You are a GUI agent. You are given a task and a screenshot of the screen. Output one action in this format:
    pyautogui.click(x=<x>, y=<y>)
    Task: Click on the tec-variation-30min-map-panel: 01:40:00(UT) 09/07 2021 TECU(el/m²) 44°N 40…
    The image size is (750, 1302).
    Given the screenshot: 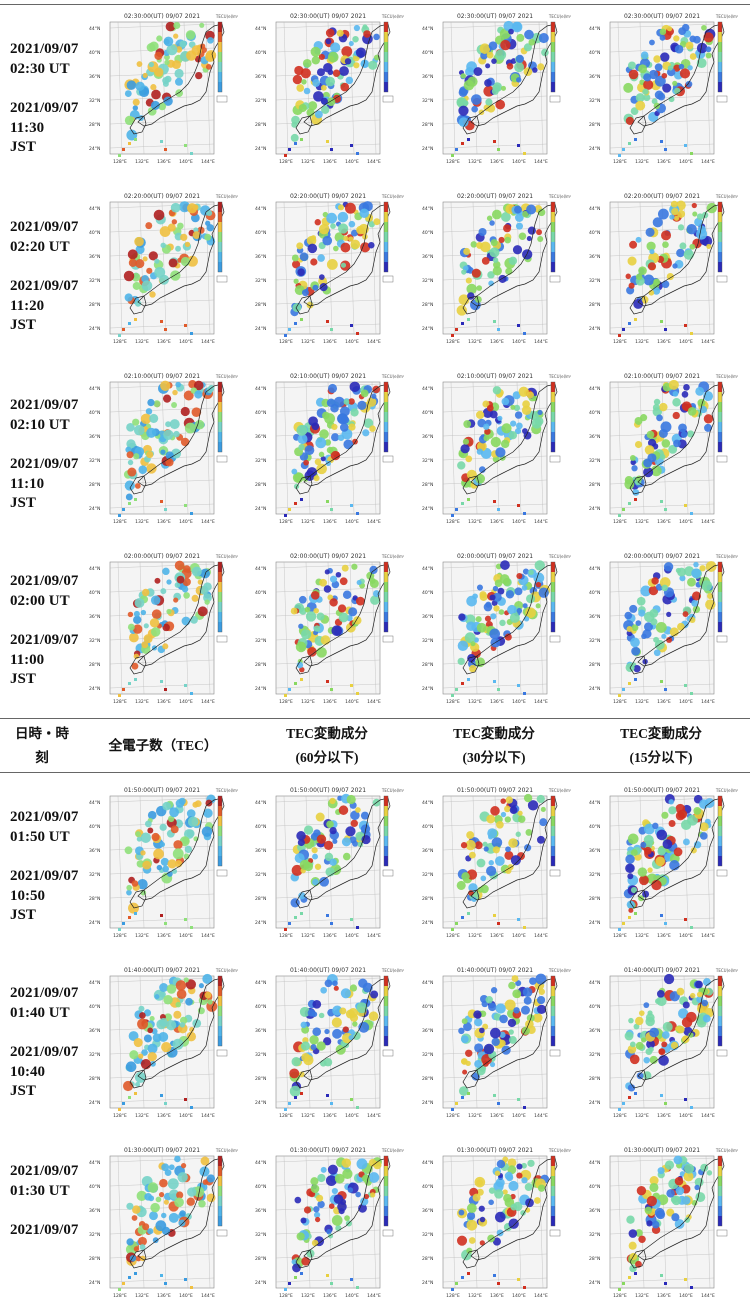 What is the action you would take?
    pyautogui.click(x=496, y=1043)
    